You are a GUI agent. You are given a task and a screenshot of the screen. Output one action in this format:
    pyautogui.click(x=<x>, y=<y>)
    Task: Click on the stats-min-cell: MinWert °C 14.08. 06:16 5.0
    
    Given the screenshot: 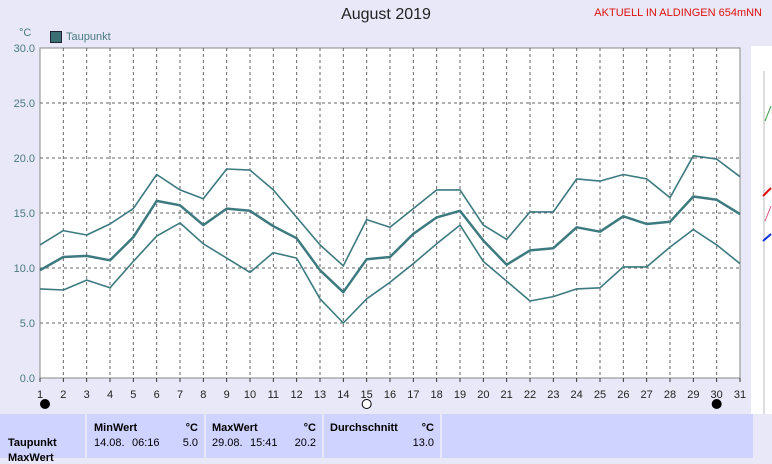 What is the action you would take?
    pyautogui.click(x=145, y=436)
    